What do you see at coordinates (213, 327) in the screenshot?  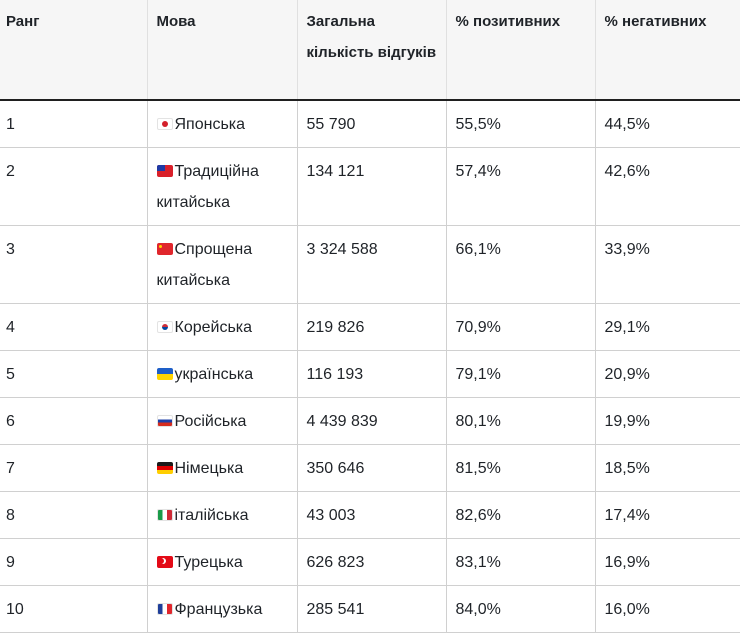 I see `language-name: Корейська` at bounding box center [213, 327].